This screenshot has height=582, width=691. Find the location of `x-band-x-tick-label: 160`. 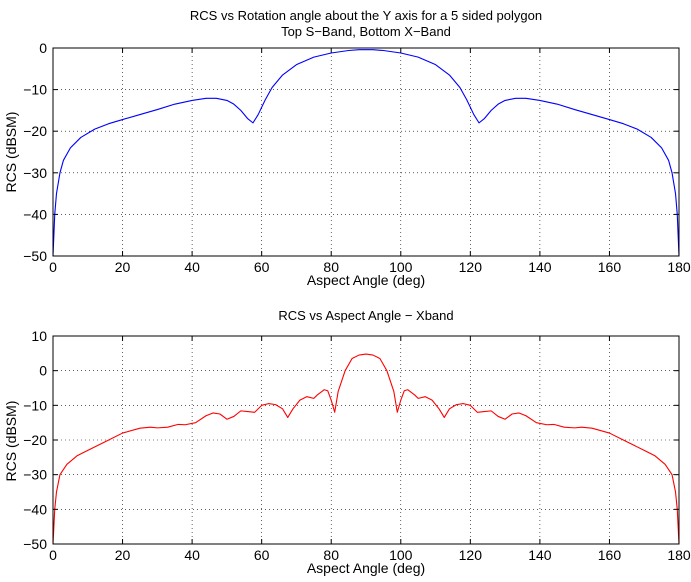

x-band-x-tick-label: 160 is located at coordinates (610, 555).